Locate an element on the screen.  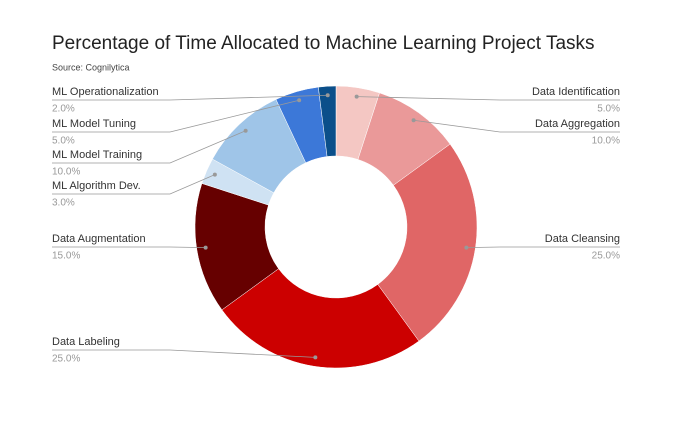
category-label: Data Labeling is located at coordinates (86, 342).